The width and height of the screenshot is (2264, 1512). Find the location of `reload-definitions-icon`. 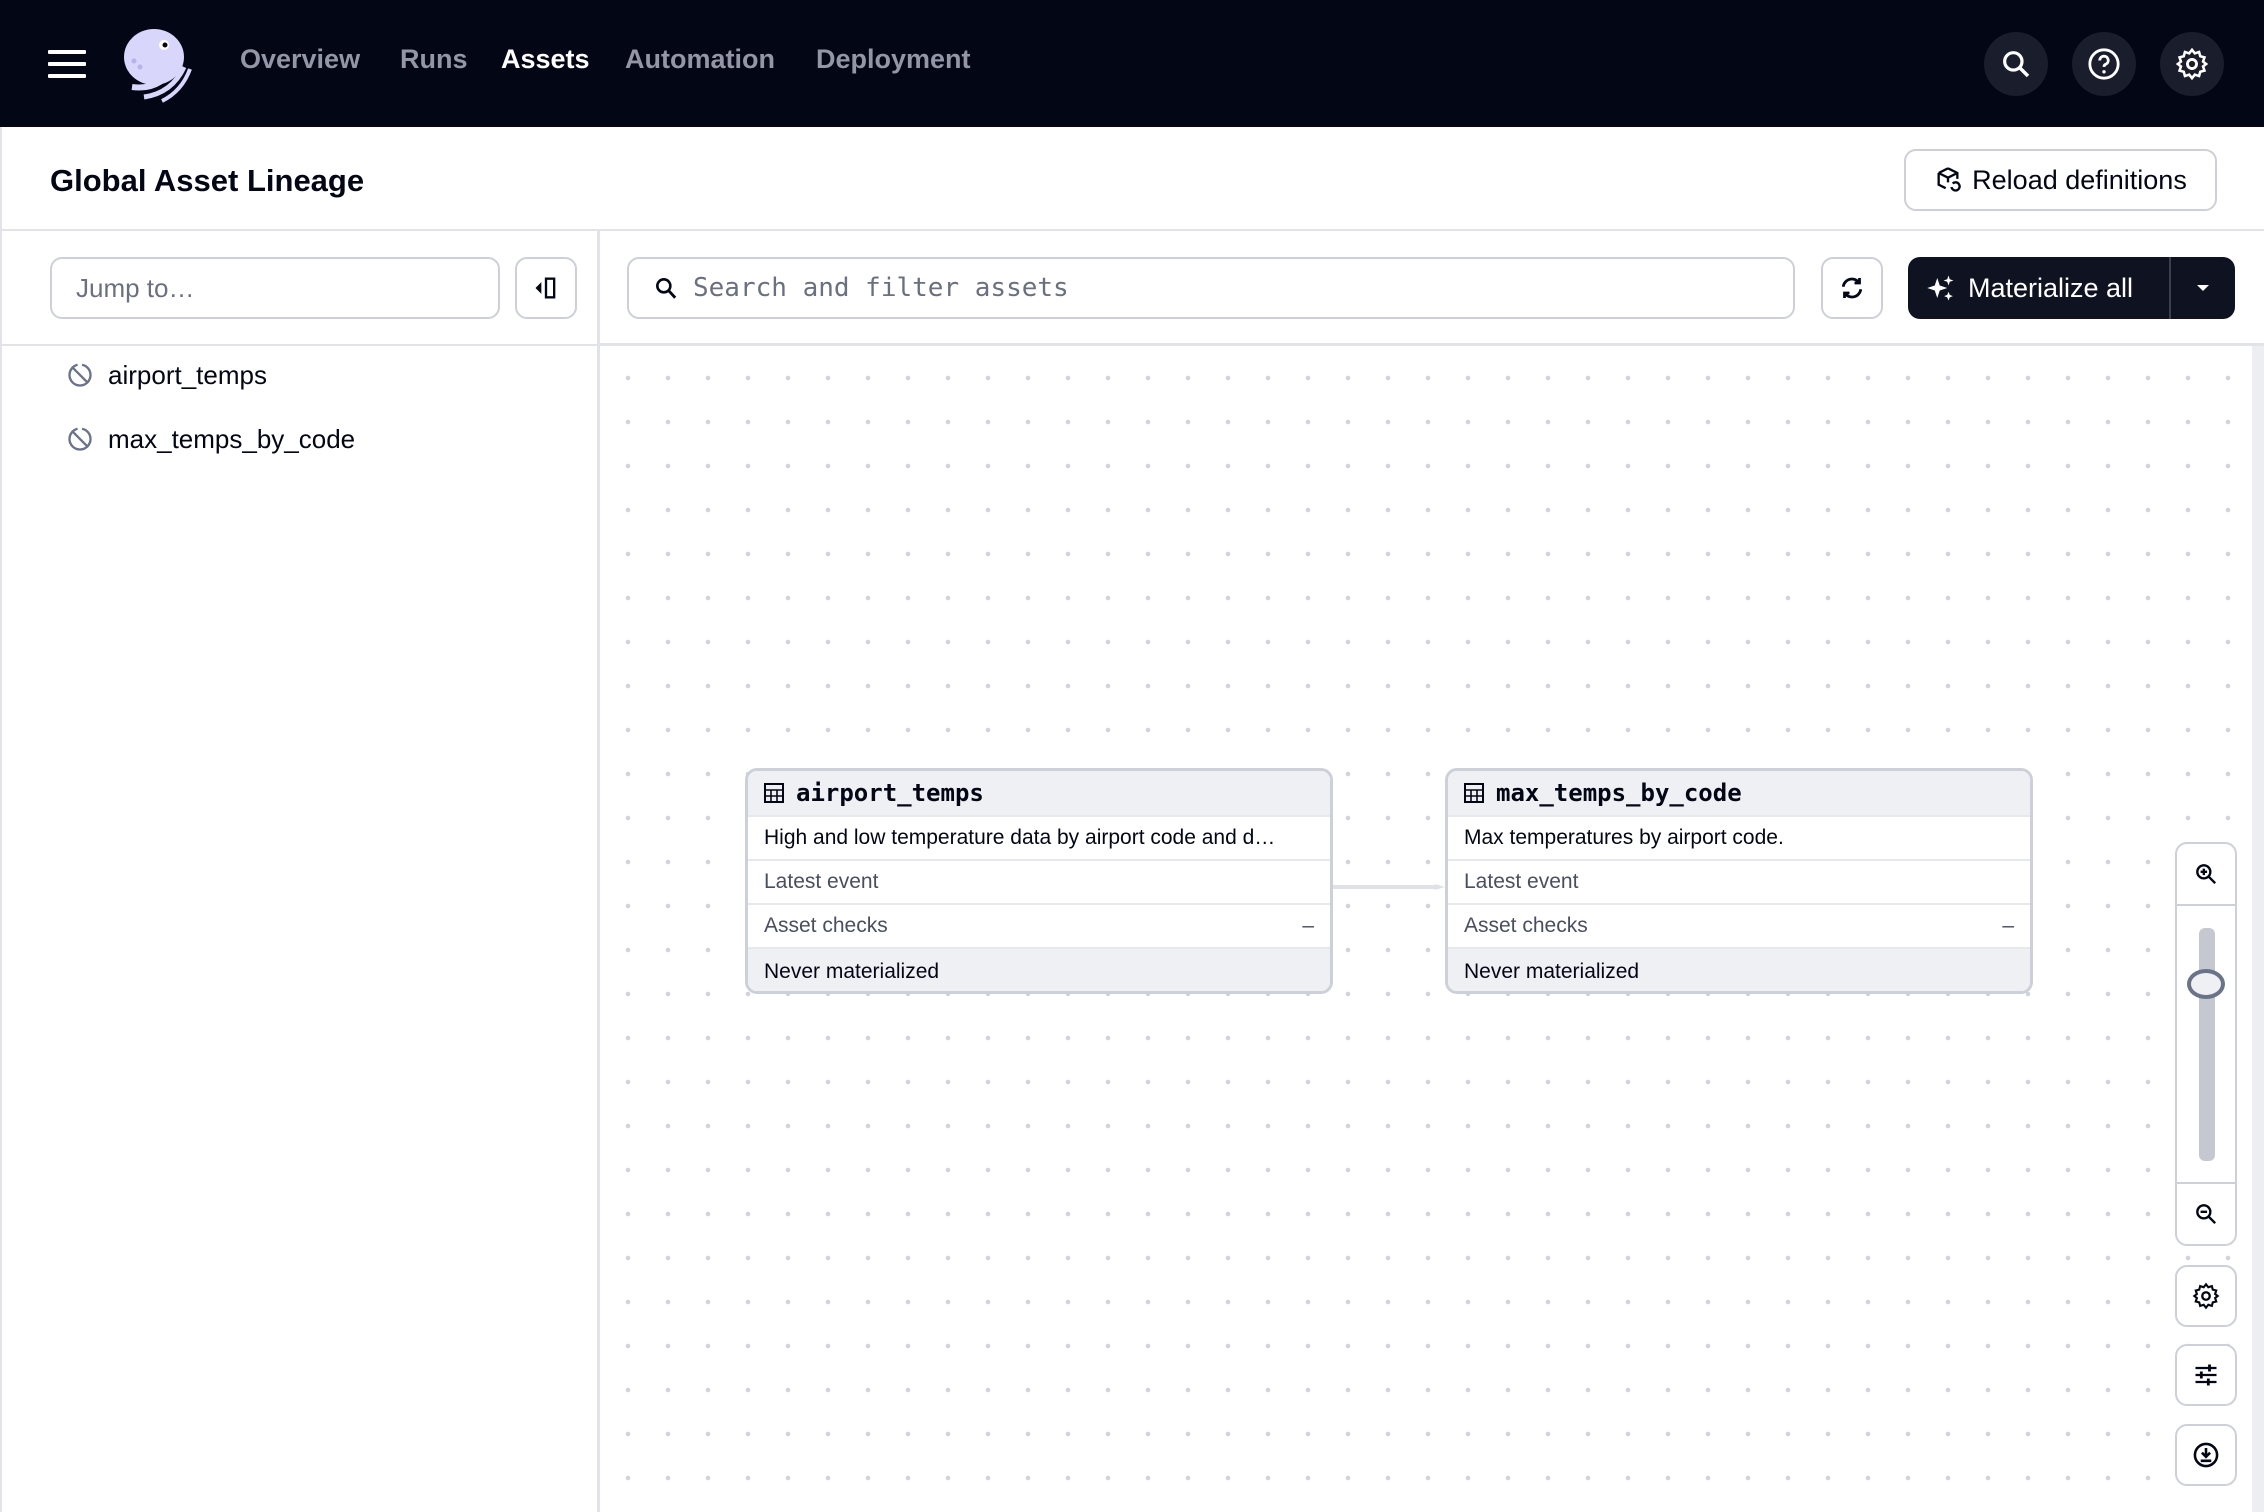

reload-definitions-icon is located at coordinates (1949, 179).